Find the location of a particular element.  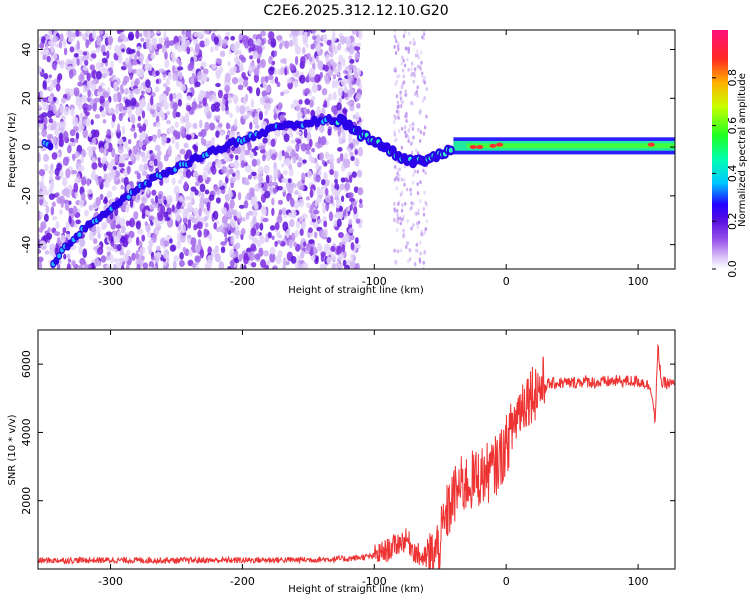

heatmap-band-core is located at coordinates (570, 146).